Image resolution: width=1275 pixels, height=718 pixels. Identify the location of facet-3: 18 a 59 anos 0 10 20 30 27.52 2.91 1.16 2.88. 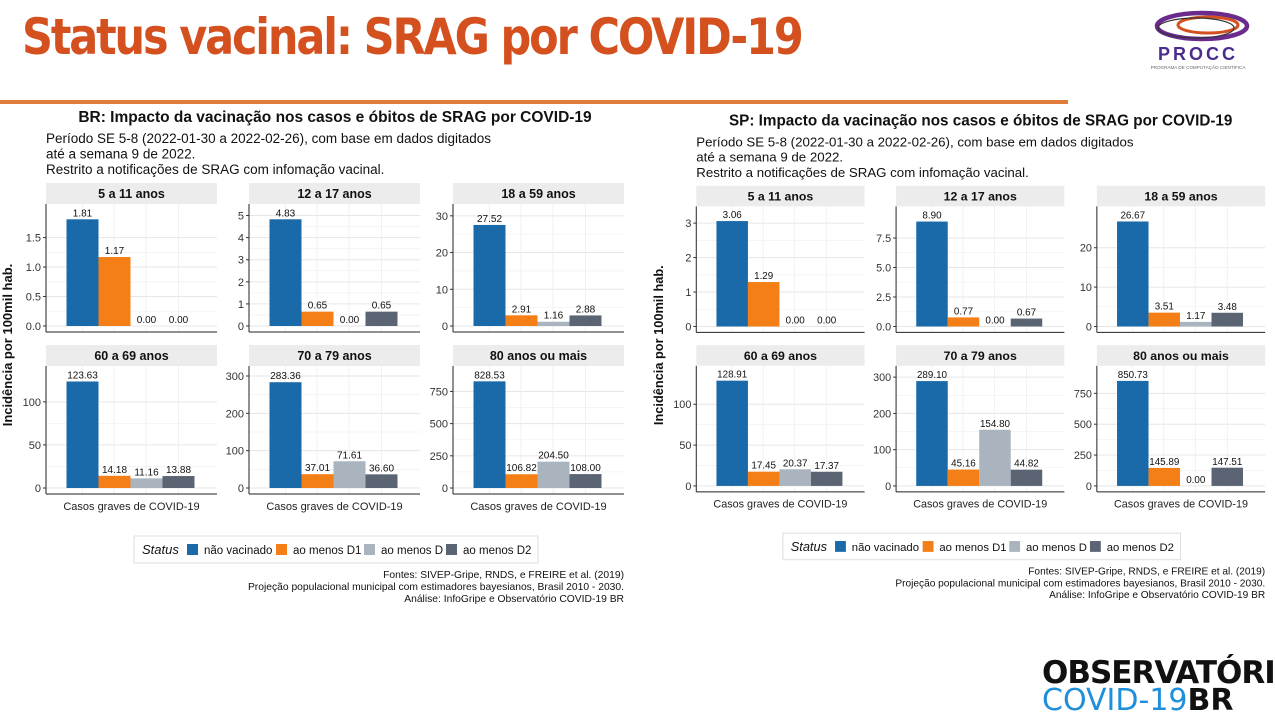
(530, 258).